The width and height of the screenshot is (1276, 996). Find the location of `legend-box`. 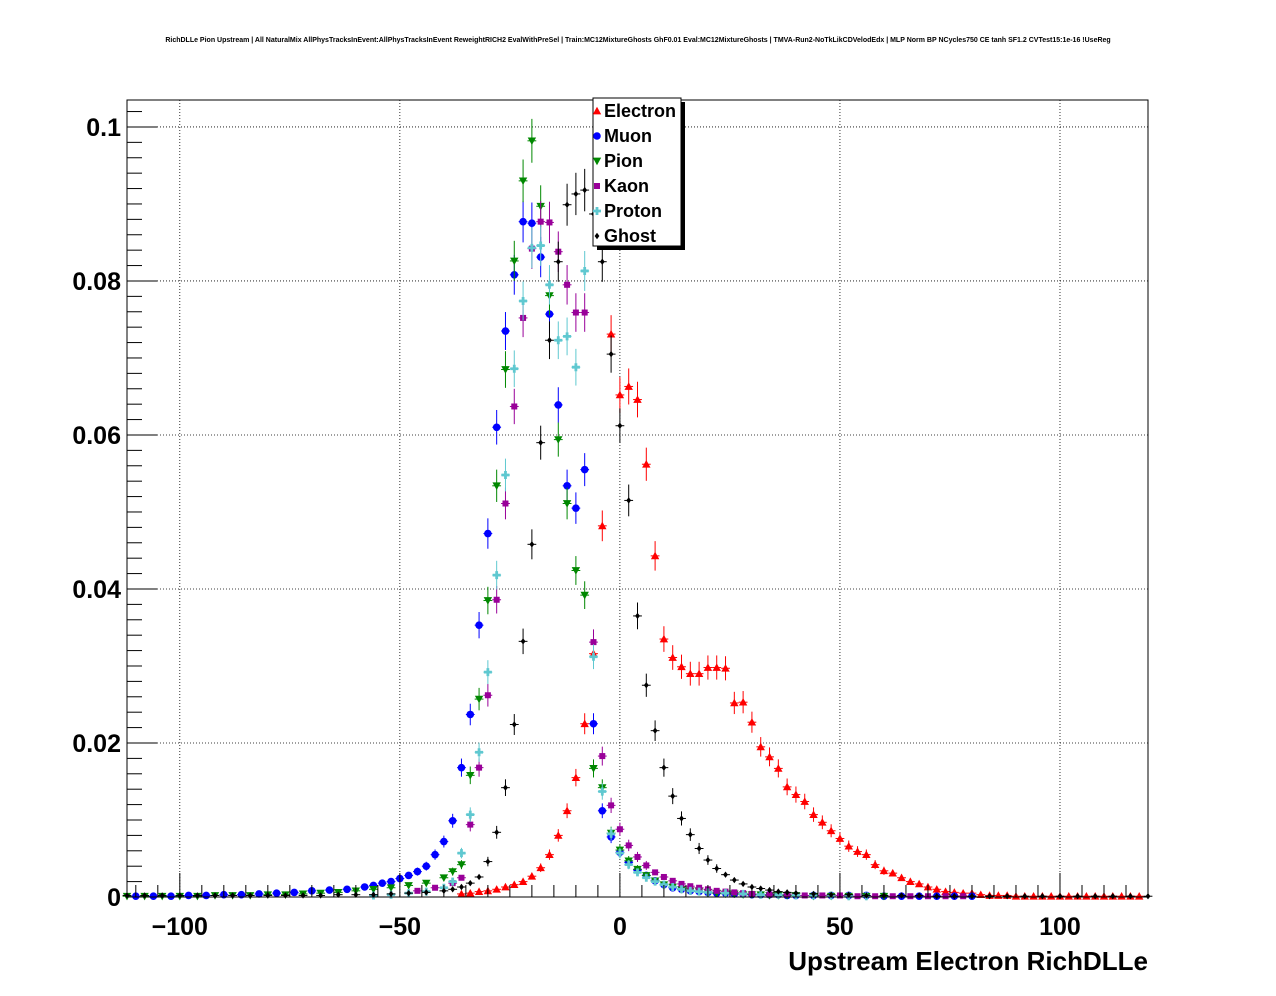

legend-box is located at coordinates (637, 172).